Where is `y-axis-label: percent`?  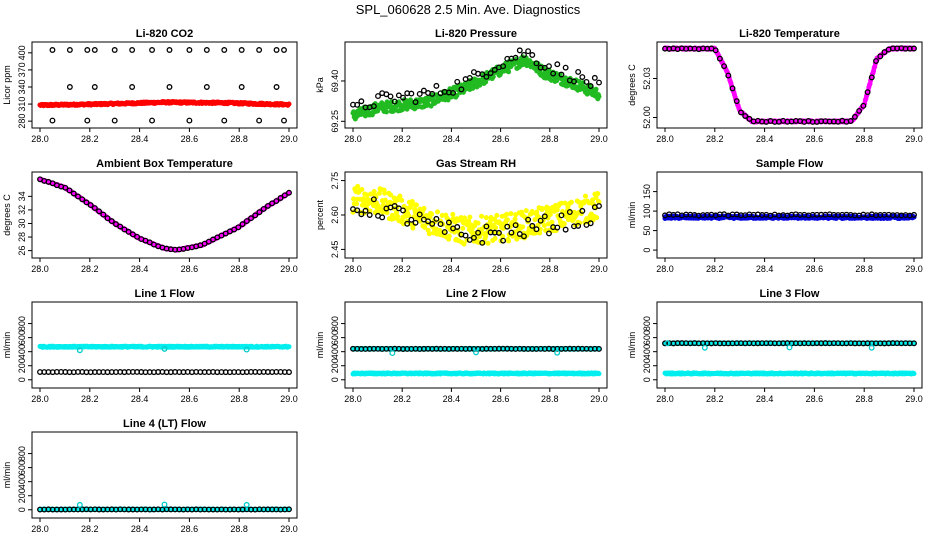 y-axis-label: percent is located at coordinates (320, 214).